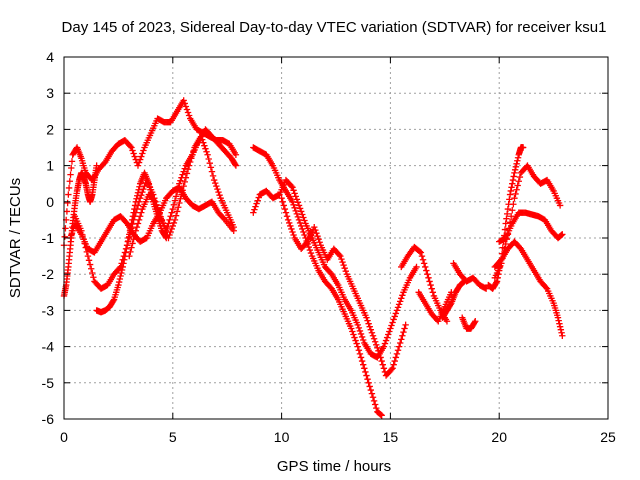  What do you see at coordinates (50, 202) in the screenshot?
I see `y-tick-label: 0` at bounding box center [50, 202].